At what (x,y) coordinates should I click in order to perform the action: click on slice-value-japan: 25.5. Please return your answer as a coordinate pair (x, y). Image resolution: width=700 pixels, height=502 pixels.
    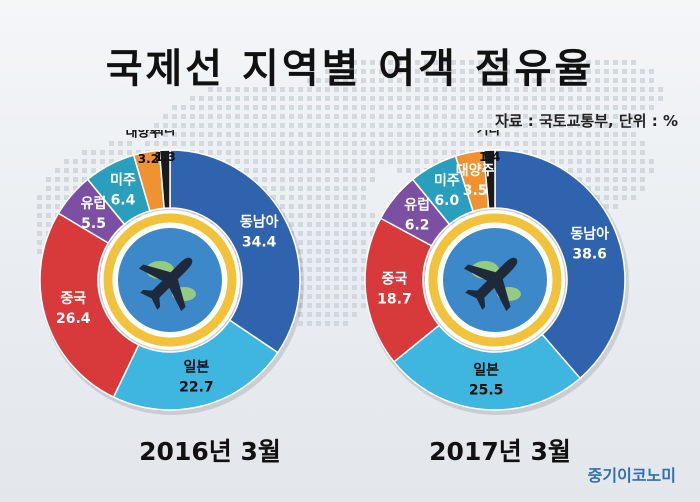
    Looking at the image, I should click on (486, 391).